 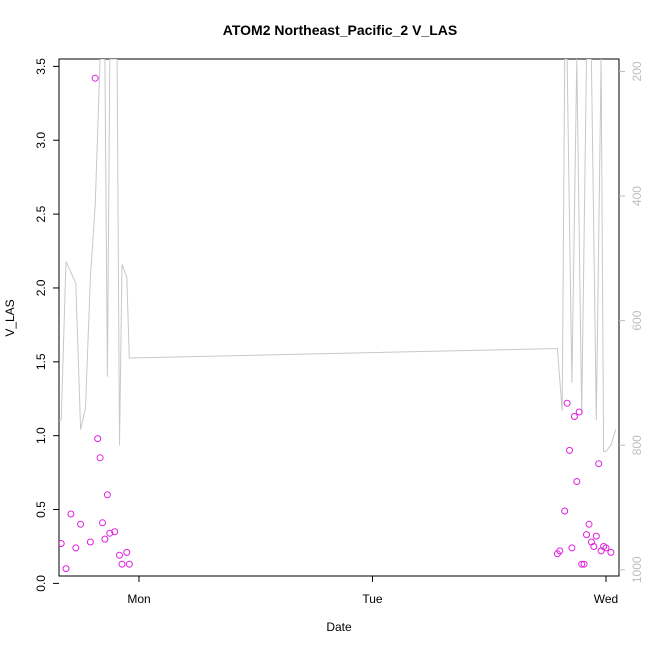 What do you see at coordinates (340, 30) in the screenshot?
I see `chart-title: ATOM2 Northeast_Pacific_2 V_LAS` at bounding box center [340, 30].